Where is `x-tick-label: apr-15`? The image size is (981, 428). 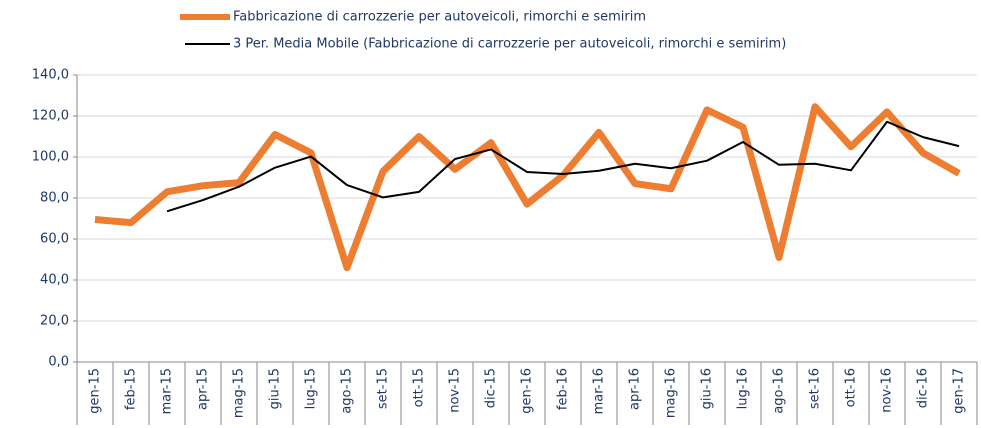 x-tick-label: apr-15 is located at coordinates (203, 389).